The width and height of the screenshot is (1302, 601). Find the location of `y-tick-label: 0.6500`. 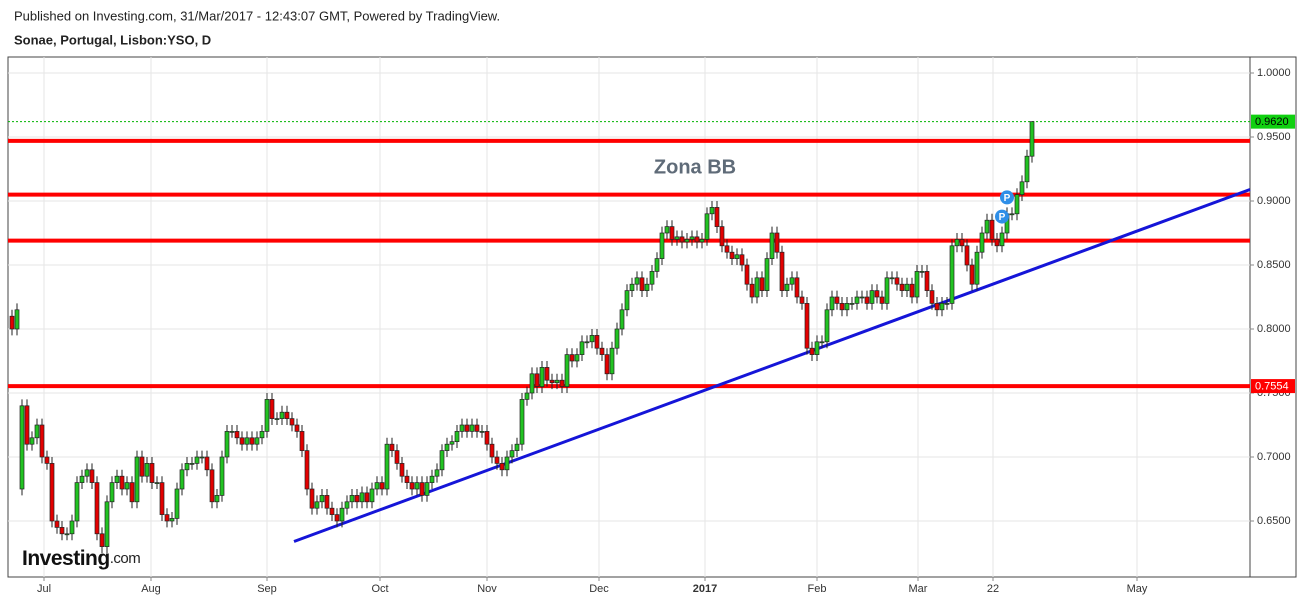

y-tick-label: 0.6500 is located at coordinates (1274, 521).